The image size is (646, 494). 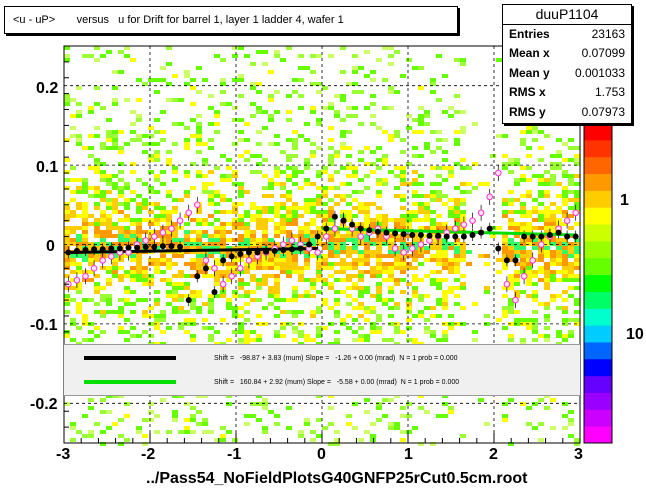 I want to click on x-tick-label: 2, so click(x=493, y=454).